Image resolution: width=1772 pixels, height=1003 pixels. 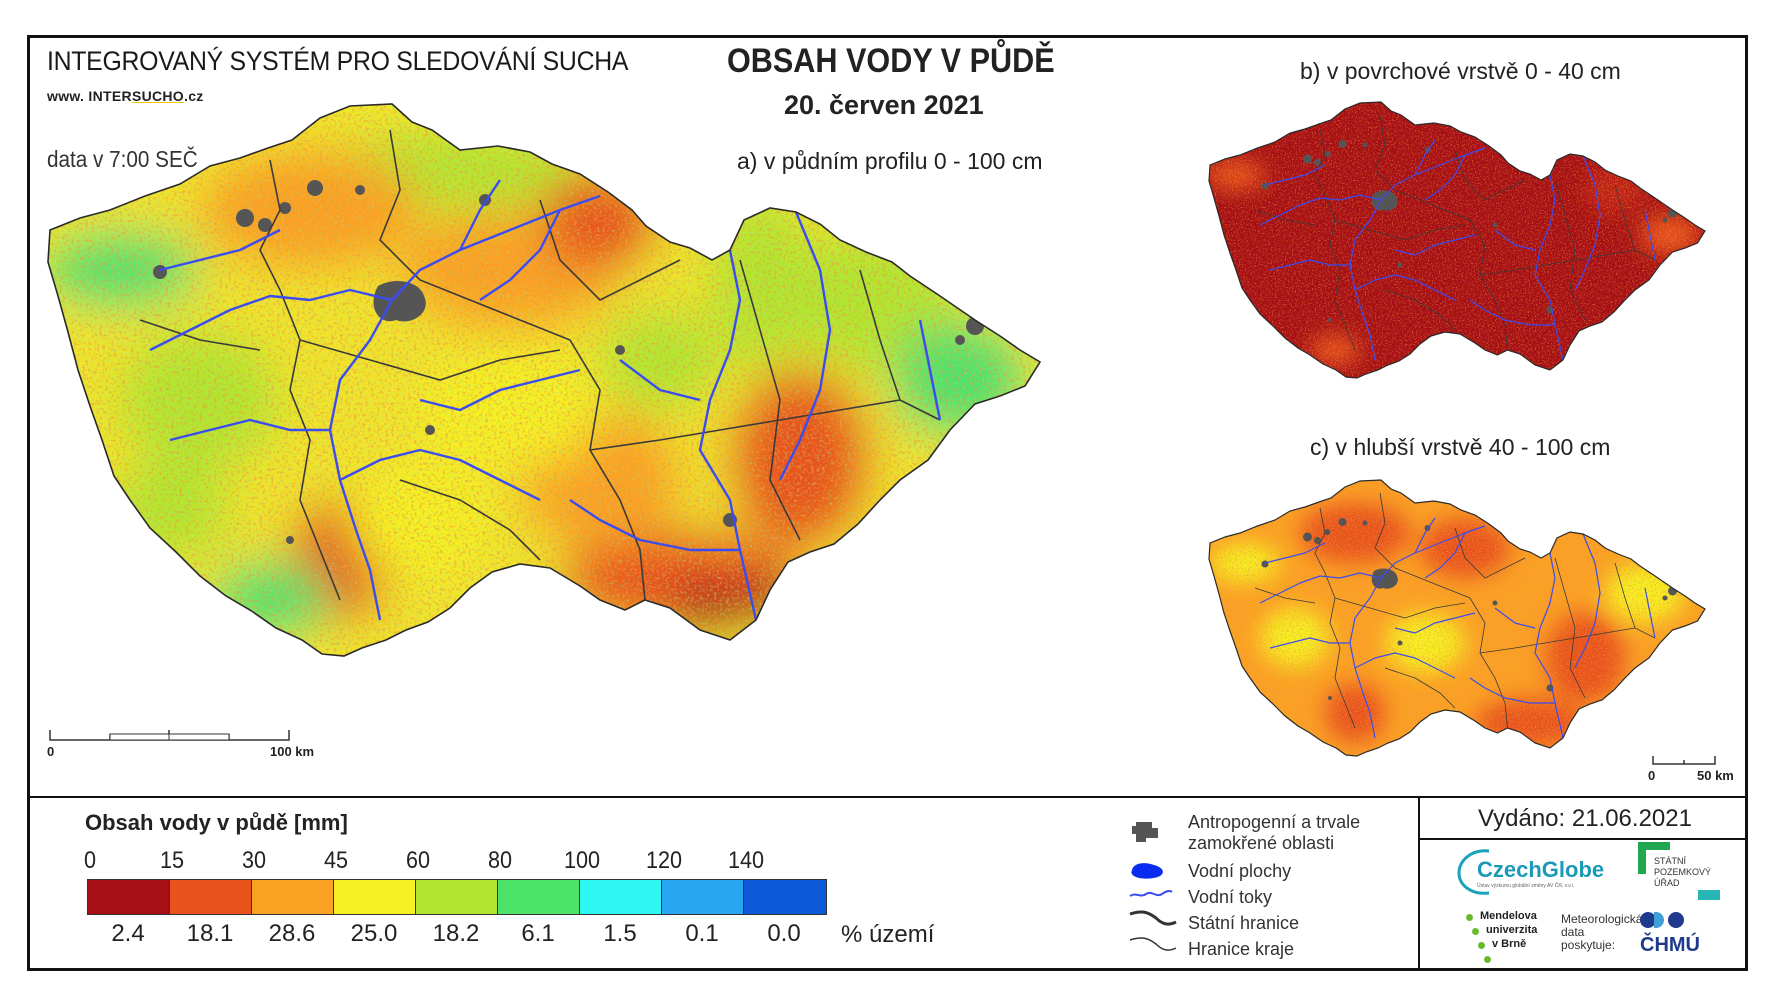 What do you see at coordinates (1509, 944) in the screenshot?
I see `mendelu-line-3: v Brně` at bounding box center [1509, 944].